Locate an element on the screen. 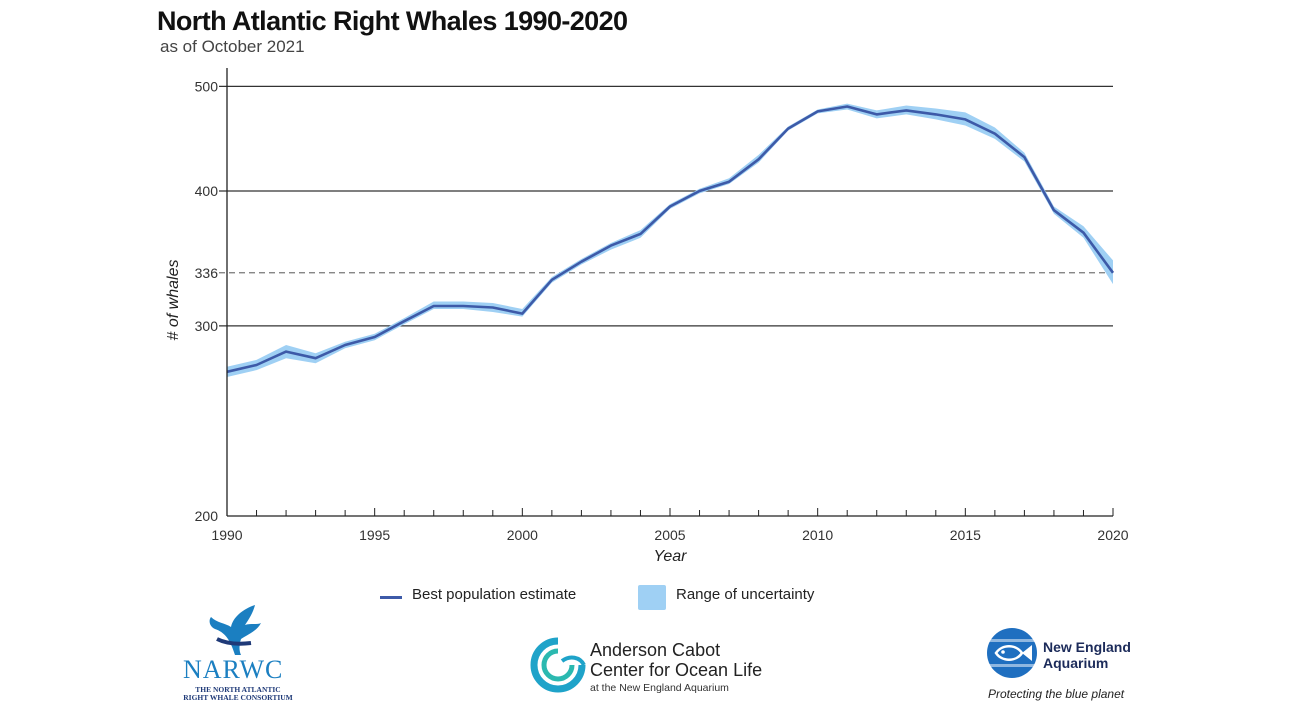  y-tick-label-400: 400 is located at coordinates (207, 191).